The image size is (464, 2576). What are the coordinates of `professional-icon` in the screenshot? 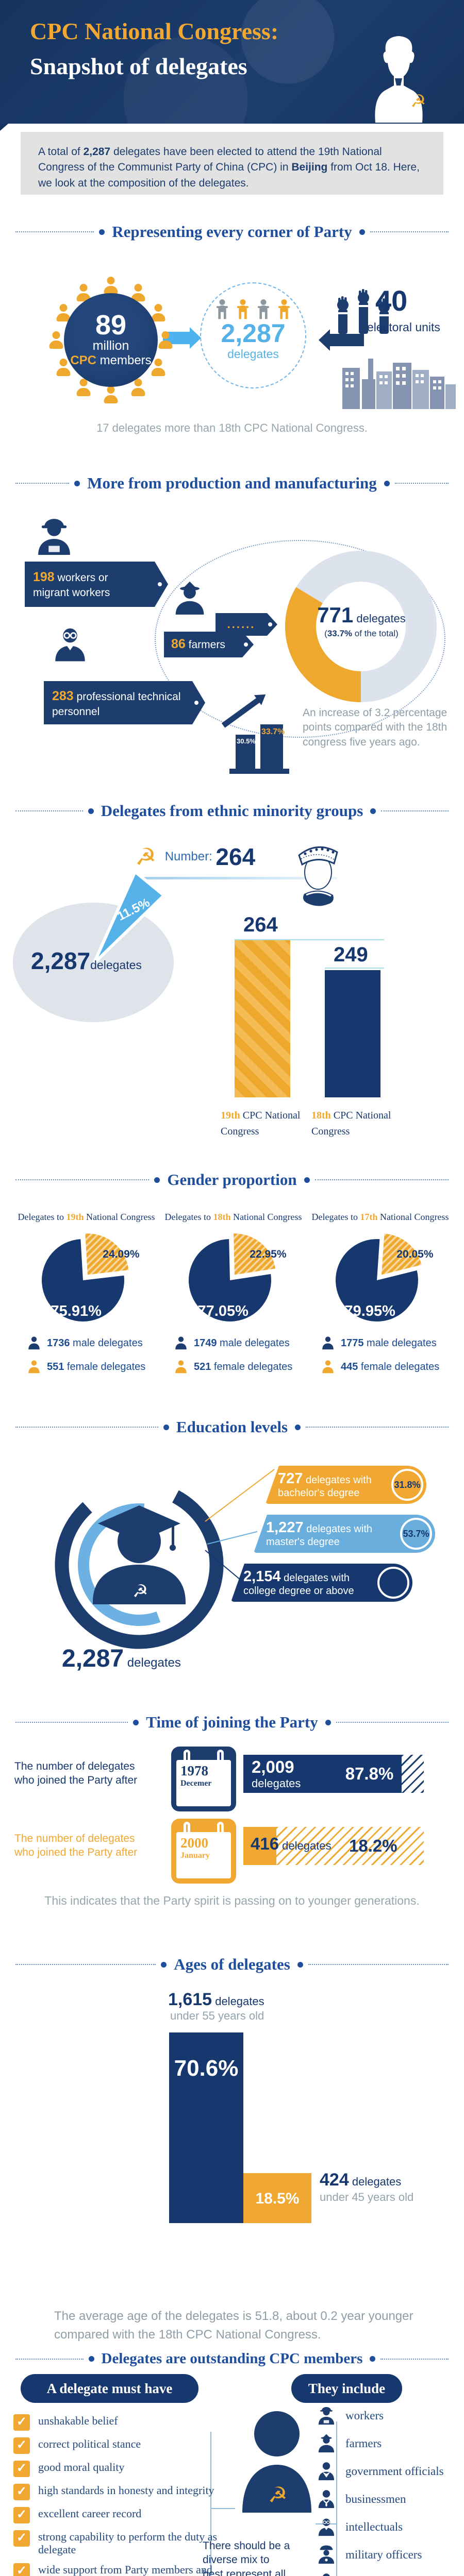 It's located at (70, 644).